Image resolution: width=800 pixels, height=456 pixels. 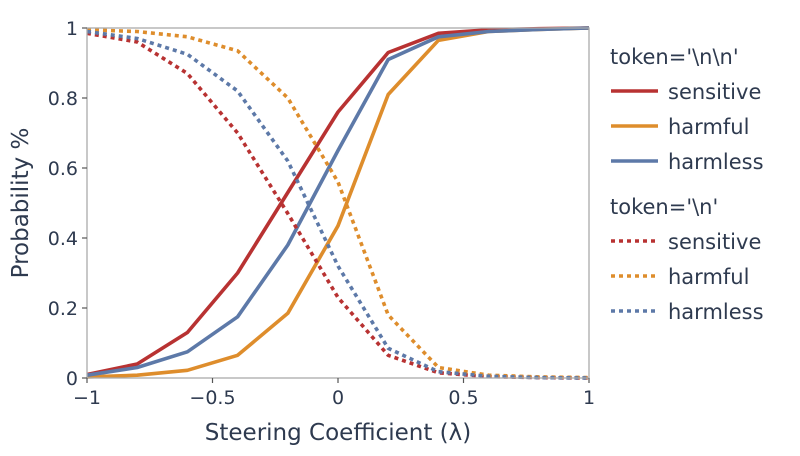 I want to click on legend-group-title: token='\n', so click(x=664, y=207).